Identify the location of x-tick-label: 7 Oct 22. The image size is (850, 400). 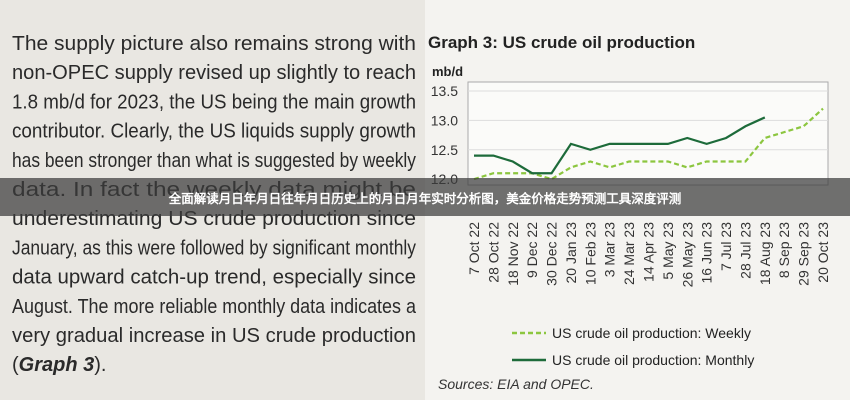
(474, 248).